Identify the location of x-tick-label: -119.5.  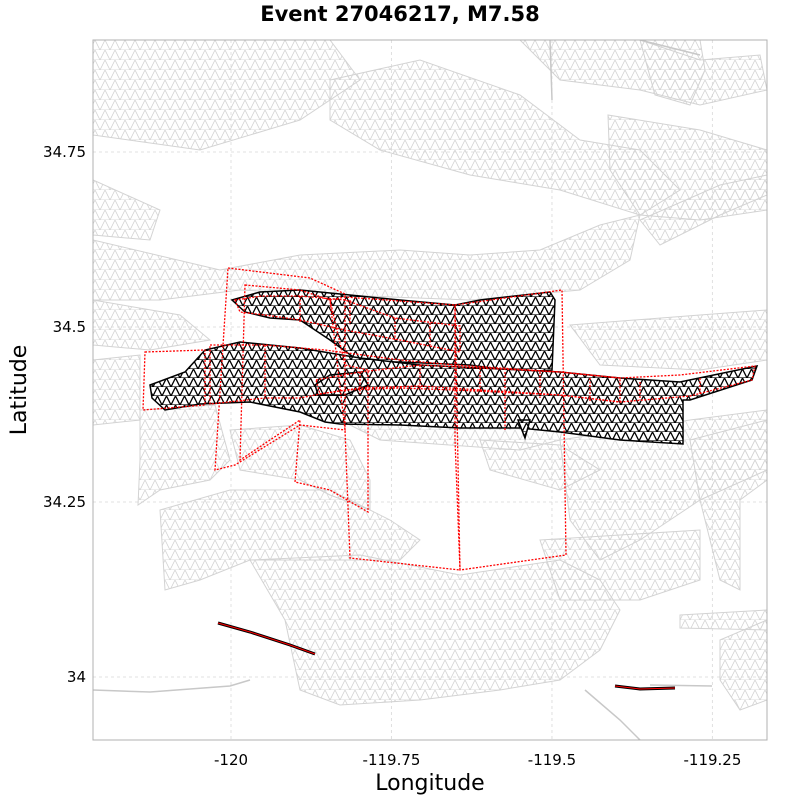
(552, 760).